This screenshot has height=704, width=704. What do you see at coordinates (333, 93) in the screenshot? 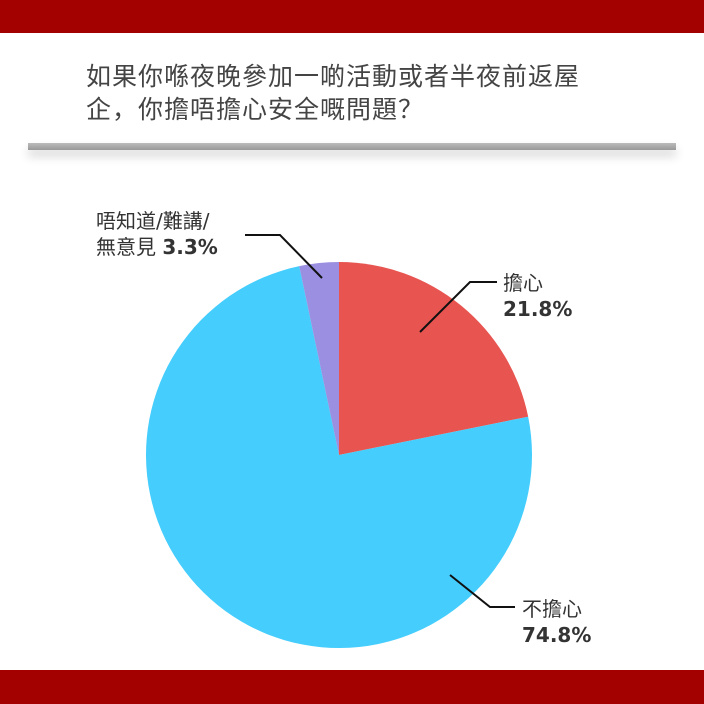
I see `chart-title: 如果你喺夜晚參加一啲活動或者半夜前返屋企，你擔唔擔心安全嘅問題？` at bounding box center [333, 93].